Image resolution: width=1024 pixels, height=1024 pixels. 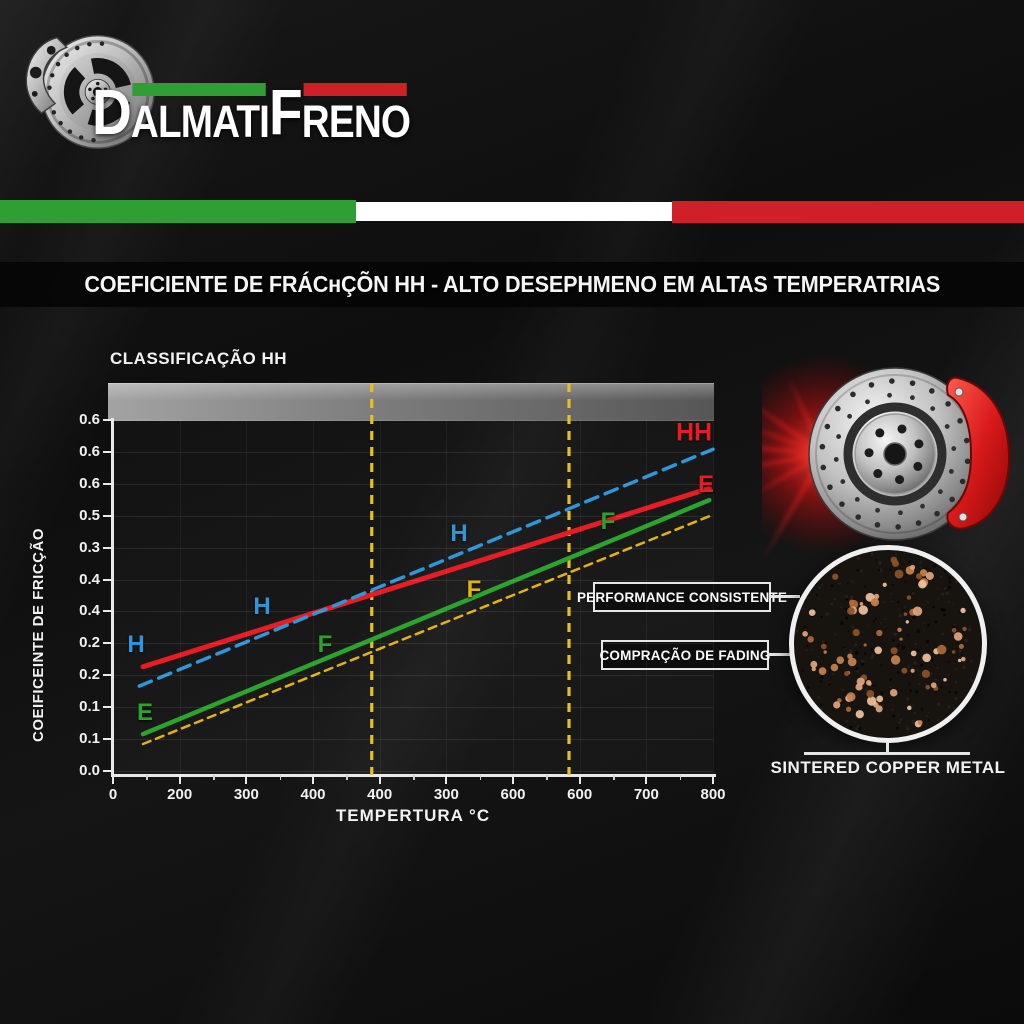 I want to click on logo-text-reno: RENO, so click(x=356, y=121).